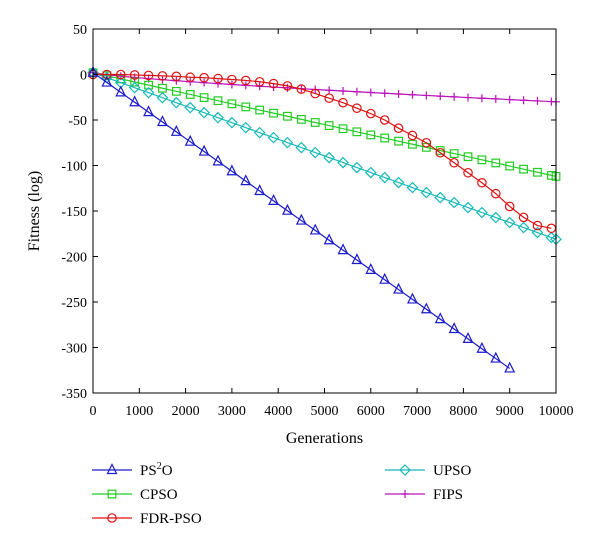 This screenshot has width=600, height=553. What do you see at coordinates (282, 494) in the screenshot?
I see `legend: PS2O CPSO FDR-PSO UPSO FIPS` at bounding box center [282, 494].